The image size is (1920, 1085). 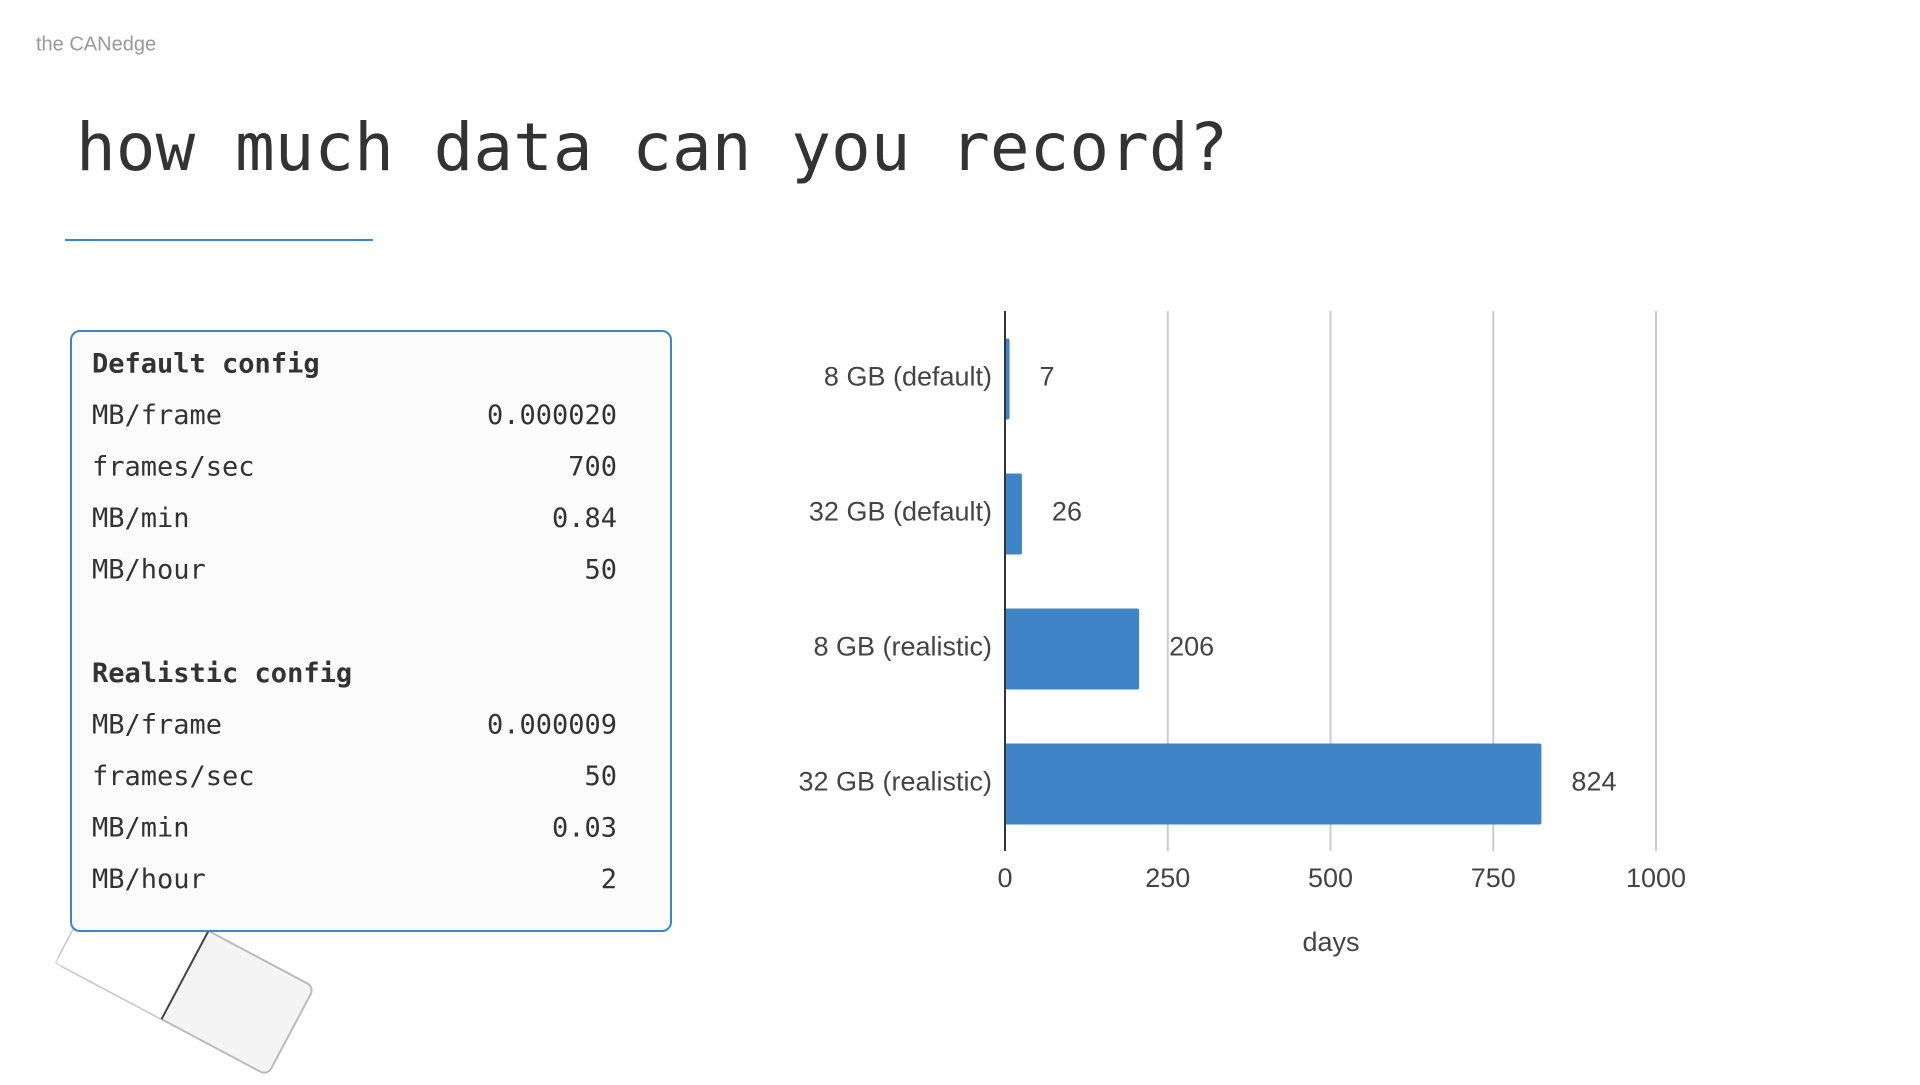 What do you see at coordinates (1593, 782) in the screenshot?
I see `value-label: 824` at bounding box center [1593, 782].